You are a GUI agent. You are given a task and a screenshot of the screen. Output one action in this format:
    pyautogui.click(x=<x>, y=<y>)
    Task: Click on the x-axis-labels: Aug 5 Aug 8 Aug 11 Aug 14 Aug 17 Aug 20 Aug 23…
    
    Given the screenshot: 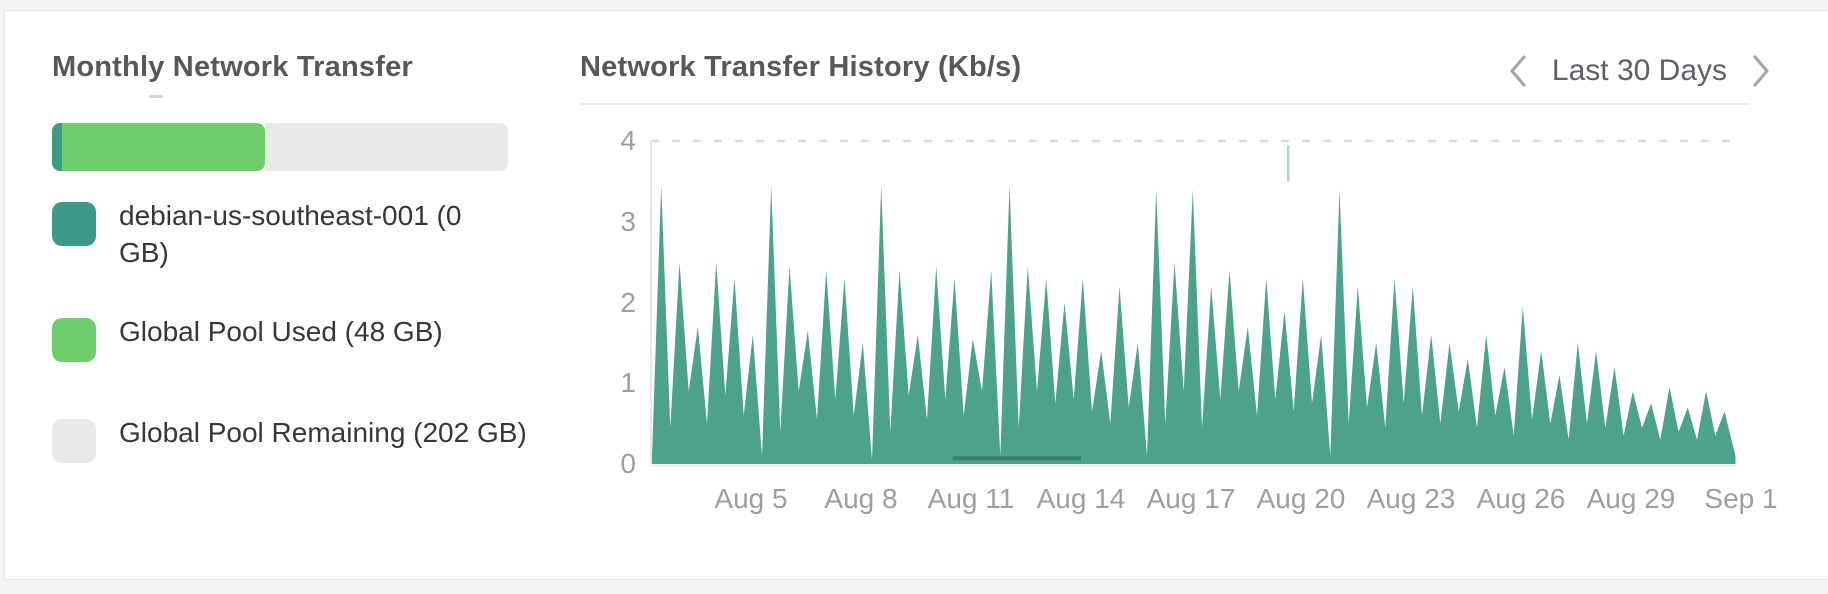 What is the action you would take?
    pyautogui.click(x=1209, y=503)
    